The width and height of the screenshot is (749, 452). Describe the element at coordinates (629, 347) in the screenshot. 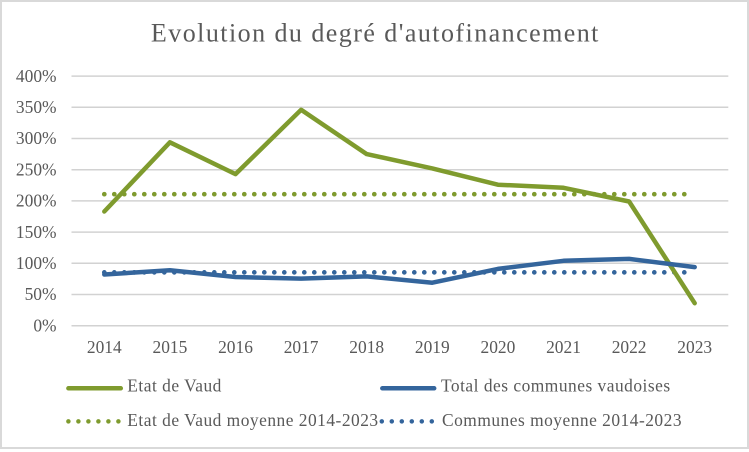

I see `svg-text: 2022` at that location.